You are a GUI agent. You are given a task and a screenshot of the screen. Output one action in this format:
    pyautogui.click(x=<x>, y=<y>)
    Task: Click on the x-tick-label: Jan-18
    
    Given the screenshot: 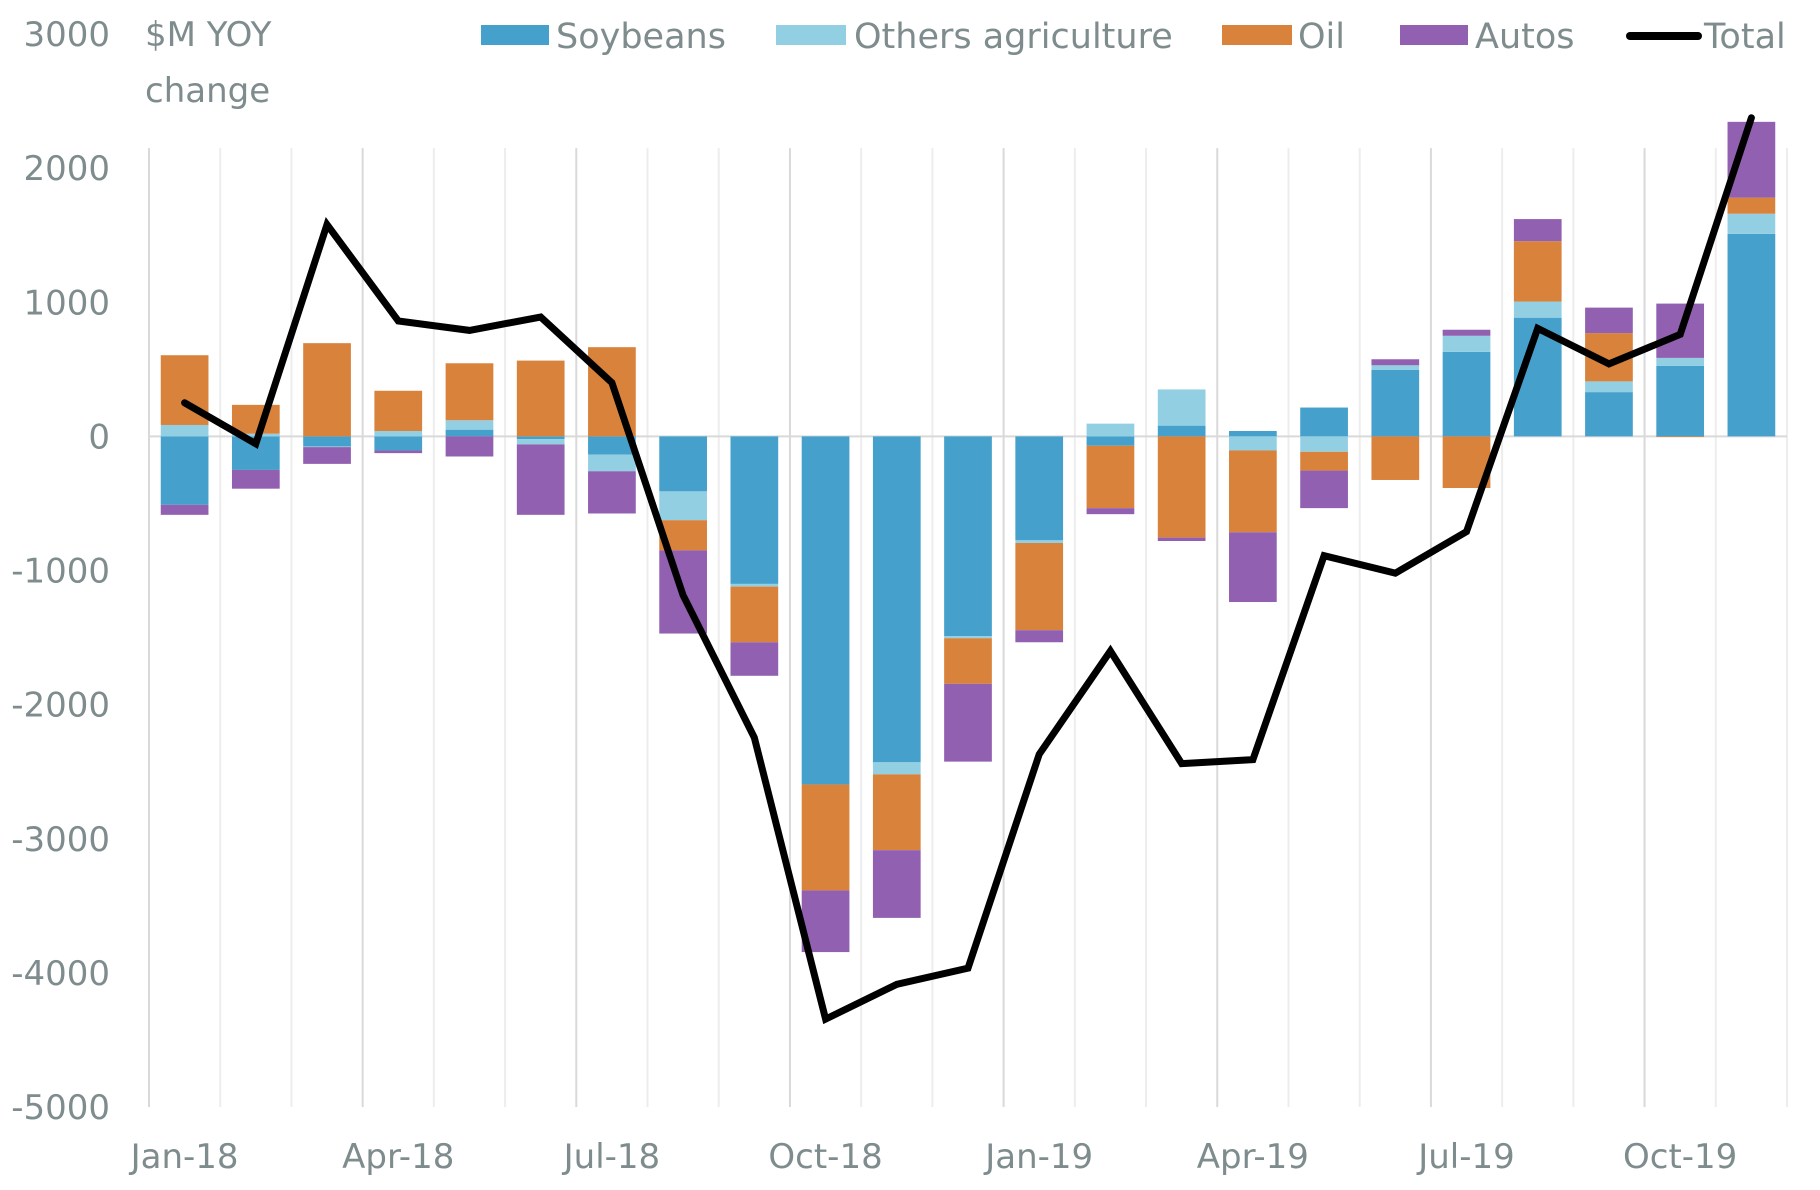 What is the action you would take?
    pyautogui.click(x=184, y=1157)
    